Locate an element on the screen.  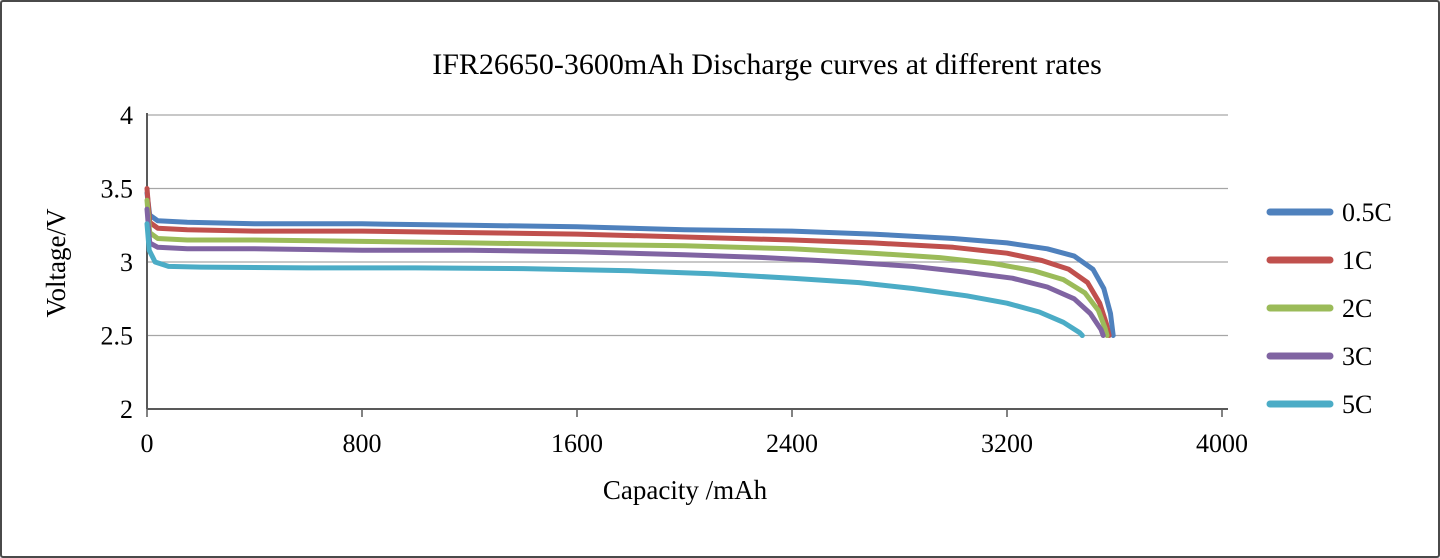
legend: 0.5C 1C 2C 3C 5C is located at coordinates (1329, 308).